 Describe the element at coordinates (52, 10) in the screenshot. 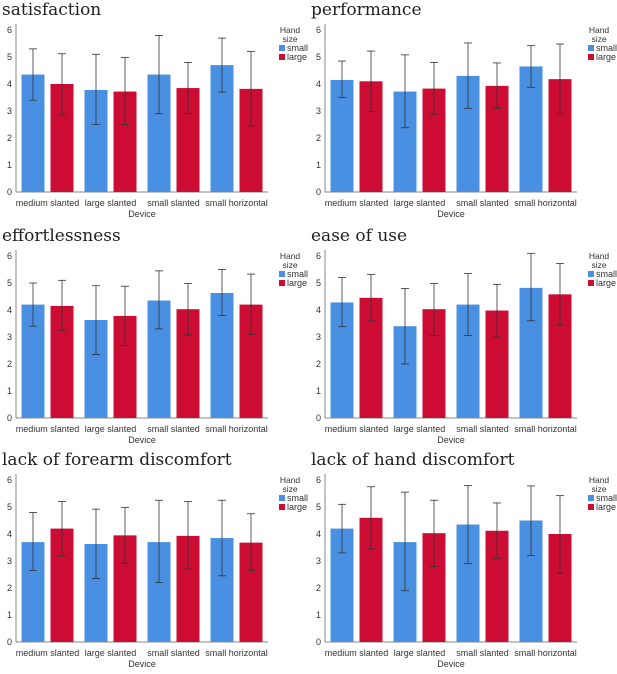

I see `chart-title: satisfaction` at that location.